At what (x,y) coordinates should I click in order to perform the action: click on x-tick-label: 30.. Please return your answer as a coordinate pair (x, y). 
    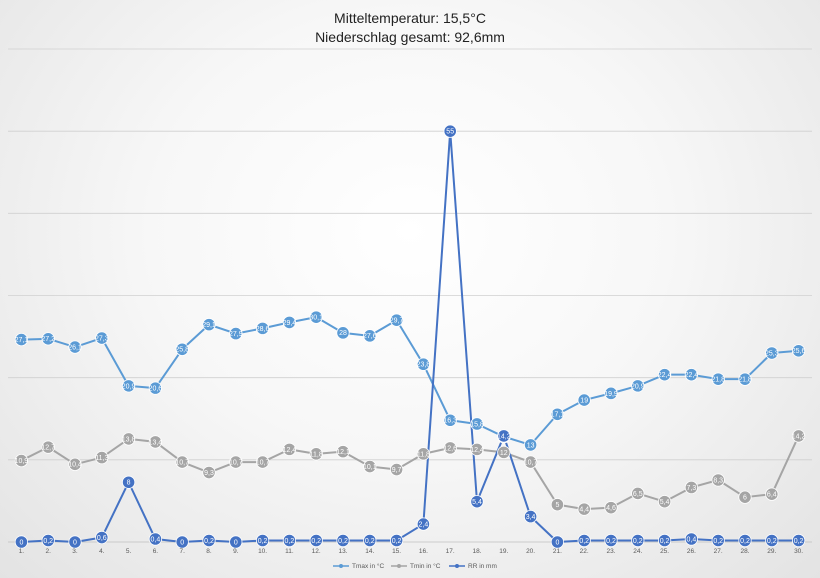
    Looking at the image, I should click on (798, 551).